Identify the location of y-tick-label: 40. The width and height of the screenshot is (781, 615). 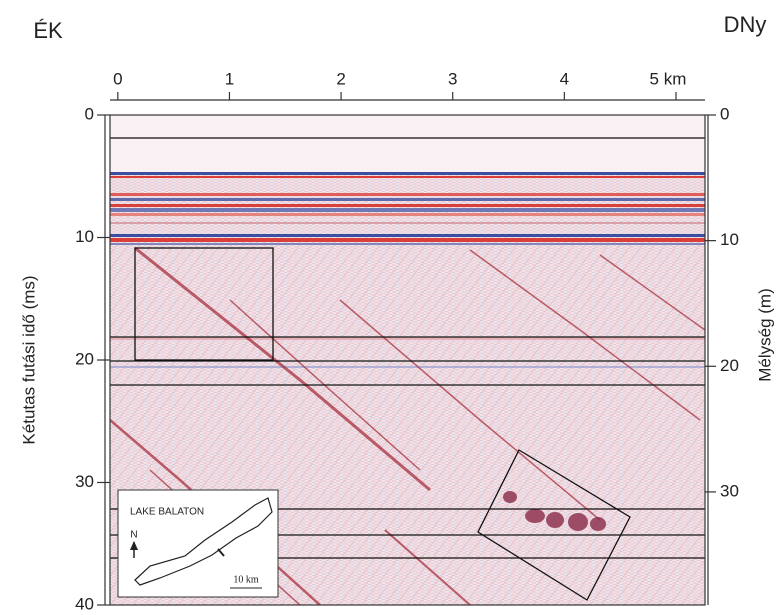
(84, 603).